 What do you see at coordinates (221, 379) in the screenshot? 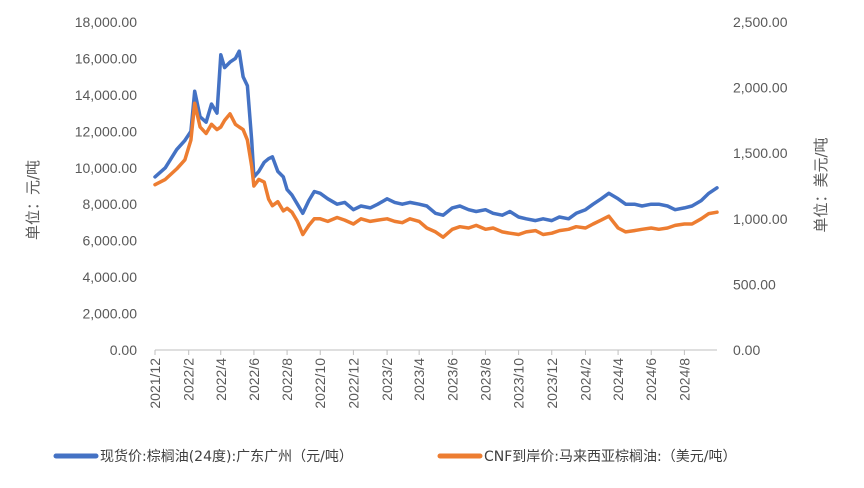
I see `x-tick-label: 2022/4` at bounding box center [221, 379].